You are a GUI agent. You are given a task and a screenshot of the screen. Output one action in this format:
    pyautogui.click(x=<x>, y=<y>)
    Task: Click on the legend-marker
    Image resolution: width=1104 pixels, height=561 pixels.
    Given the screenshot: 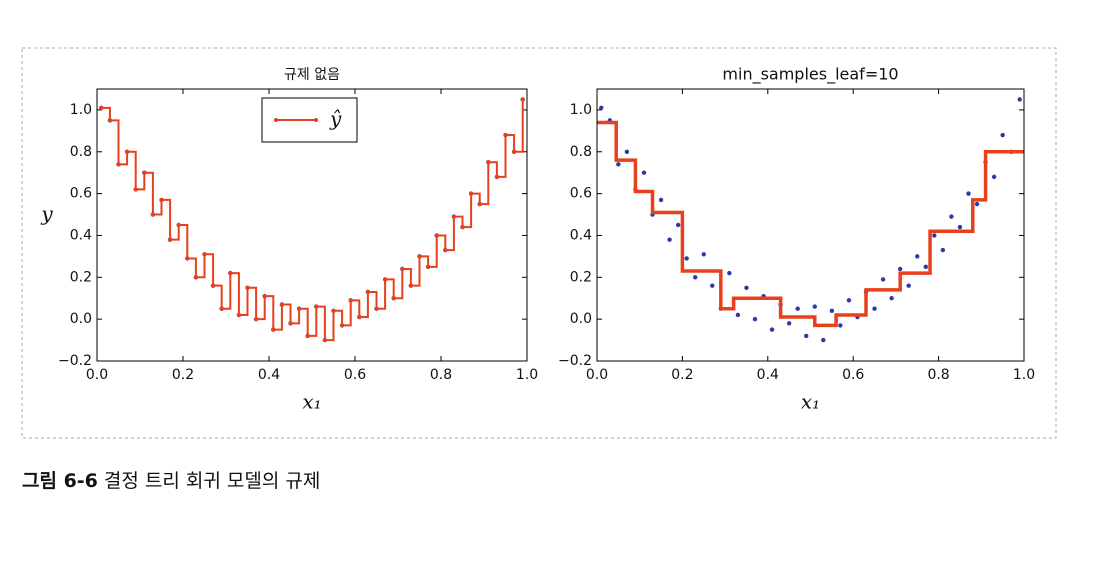 What is the action you would take?
    pyautogui.click(x=316, y=120)
    